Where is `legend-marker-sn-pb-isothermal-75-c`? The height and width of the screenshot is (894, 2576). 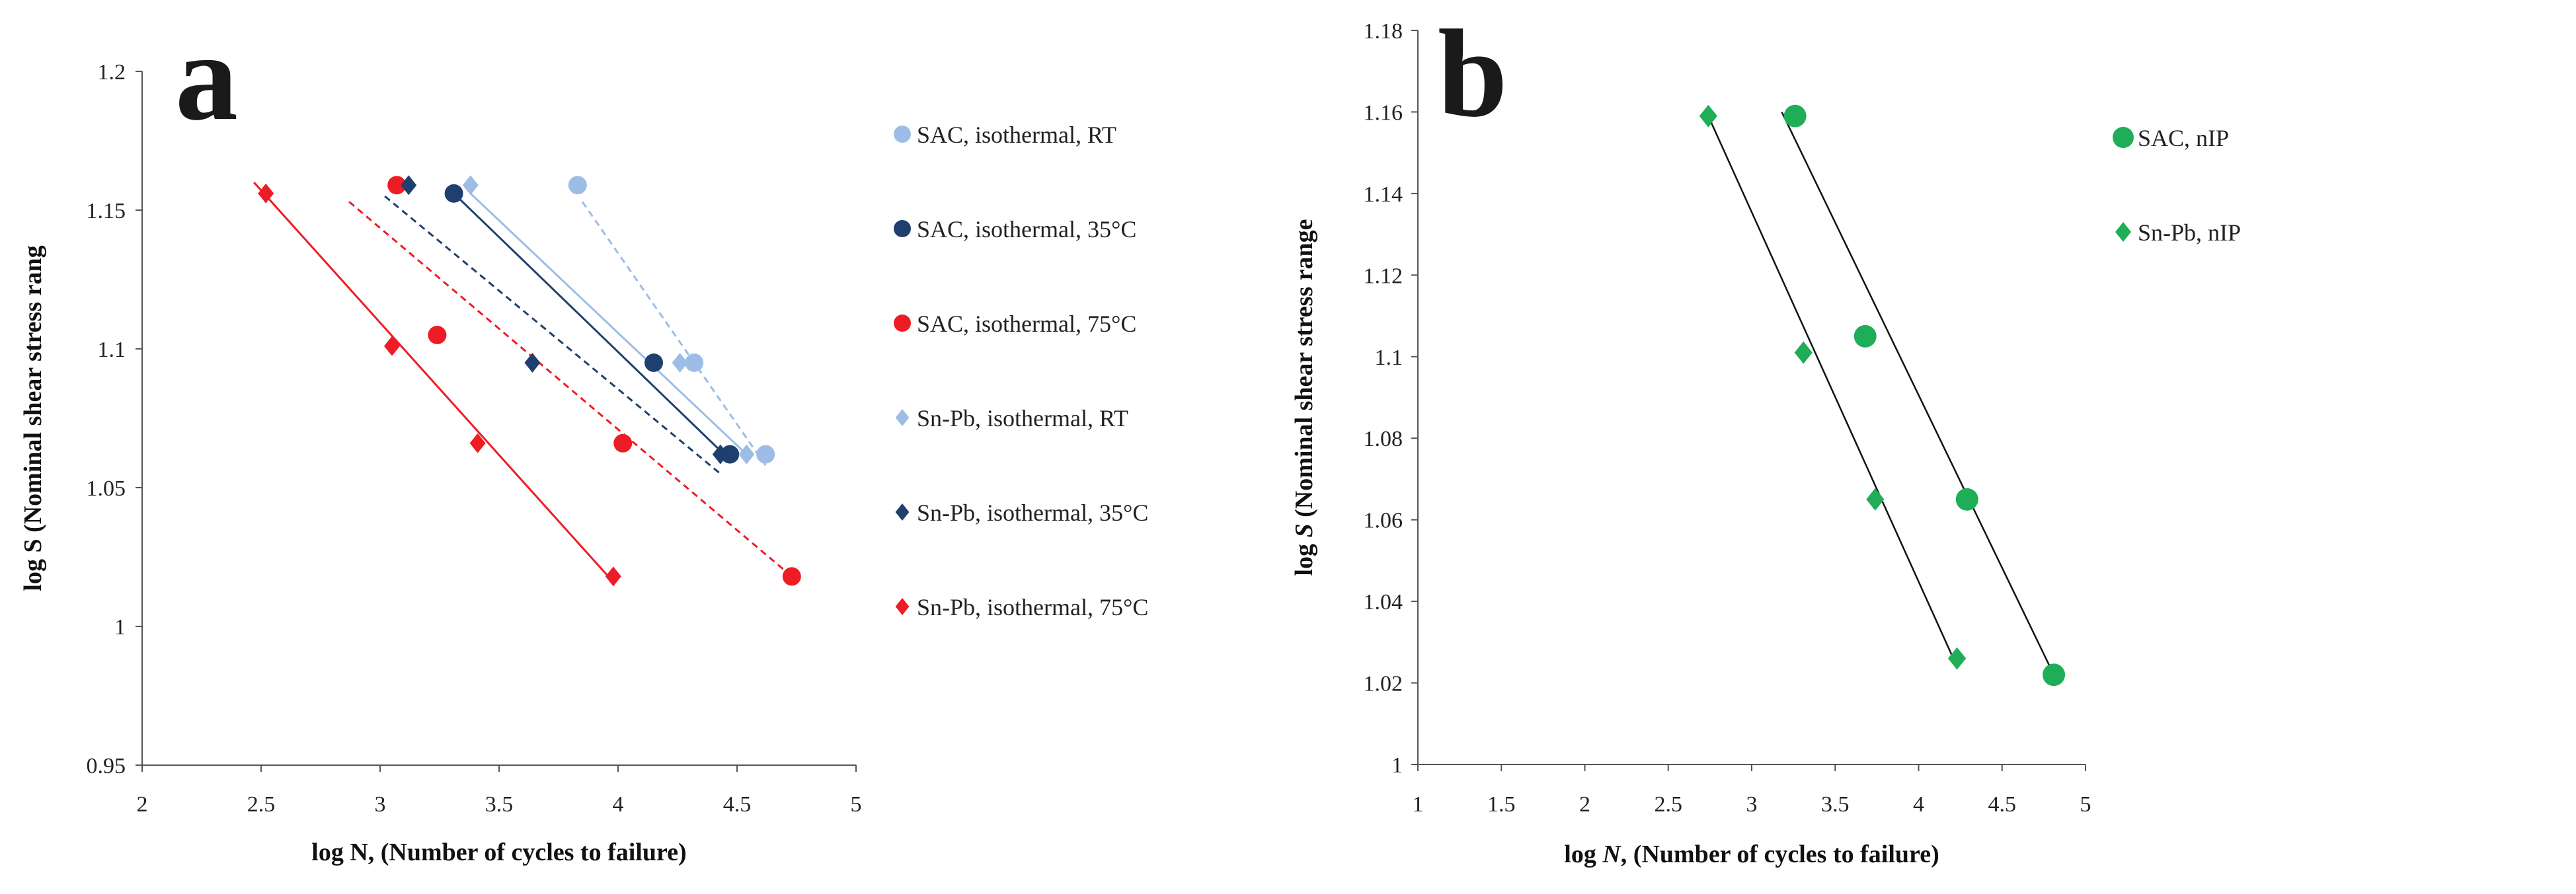 legend-marker-sn-pb-isothermal-75-c is located at coordinates (902, 606).